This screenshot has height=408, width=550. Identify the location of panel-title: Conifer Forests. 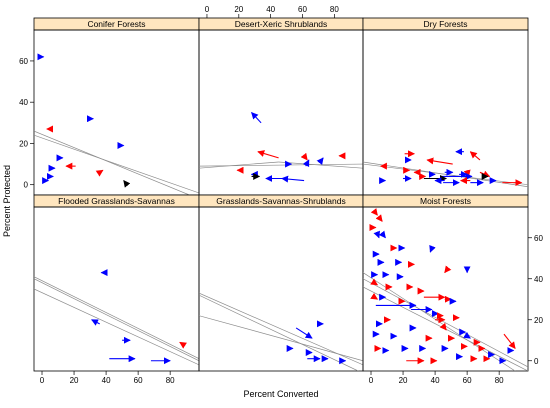
(116, 24).